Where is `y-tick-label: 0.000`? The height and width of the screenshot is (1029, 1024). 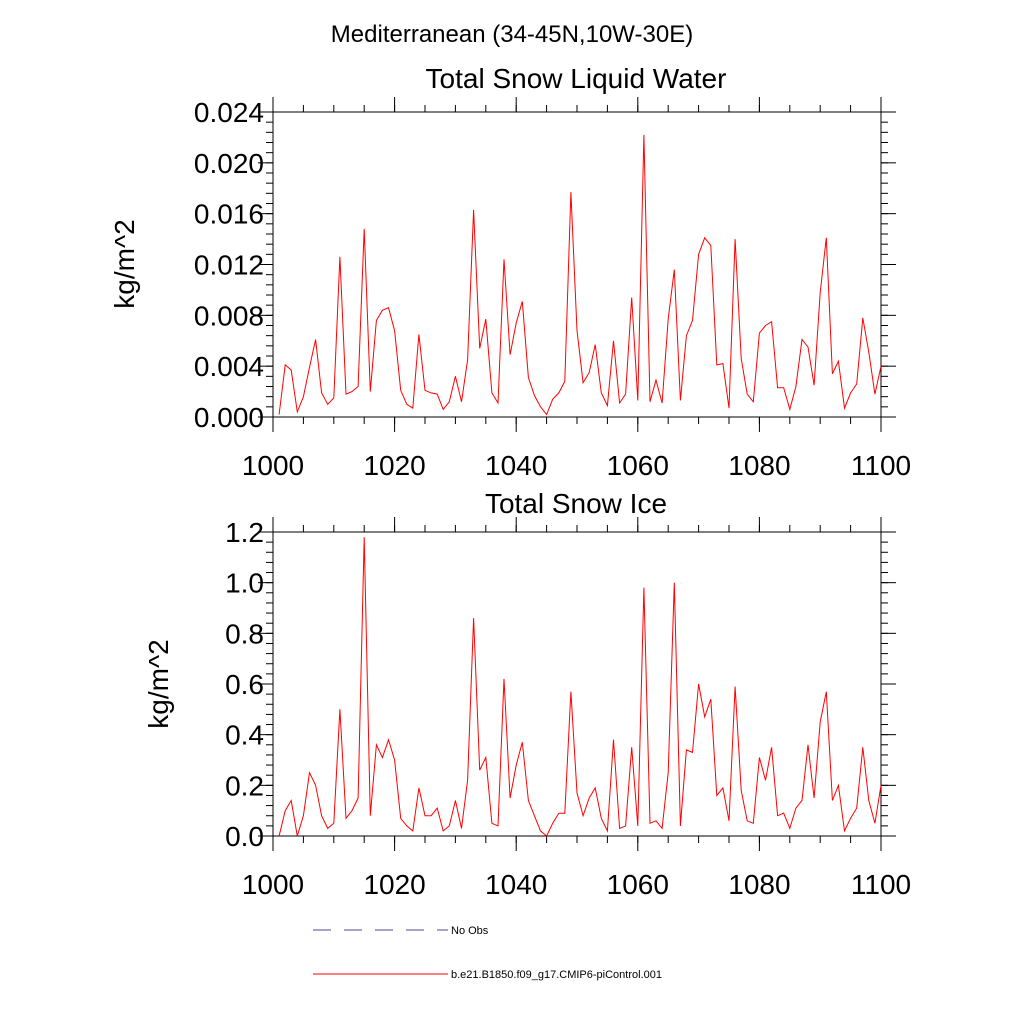 y-tick-label: 0.000 is located at coordinates (229, 417).